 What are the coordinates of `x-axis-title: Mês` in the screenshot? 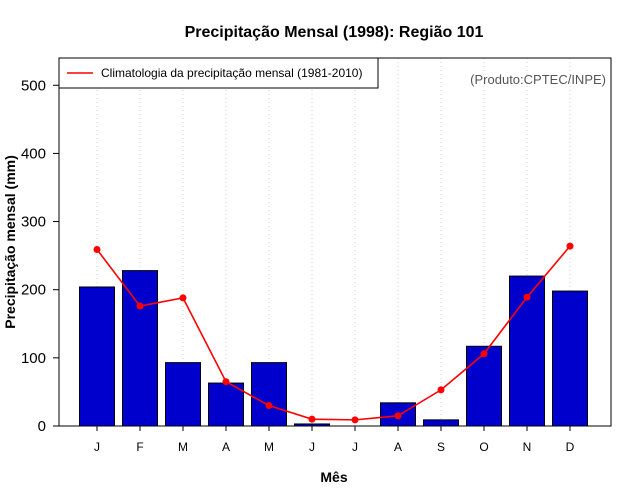 It's located at (333, 477).